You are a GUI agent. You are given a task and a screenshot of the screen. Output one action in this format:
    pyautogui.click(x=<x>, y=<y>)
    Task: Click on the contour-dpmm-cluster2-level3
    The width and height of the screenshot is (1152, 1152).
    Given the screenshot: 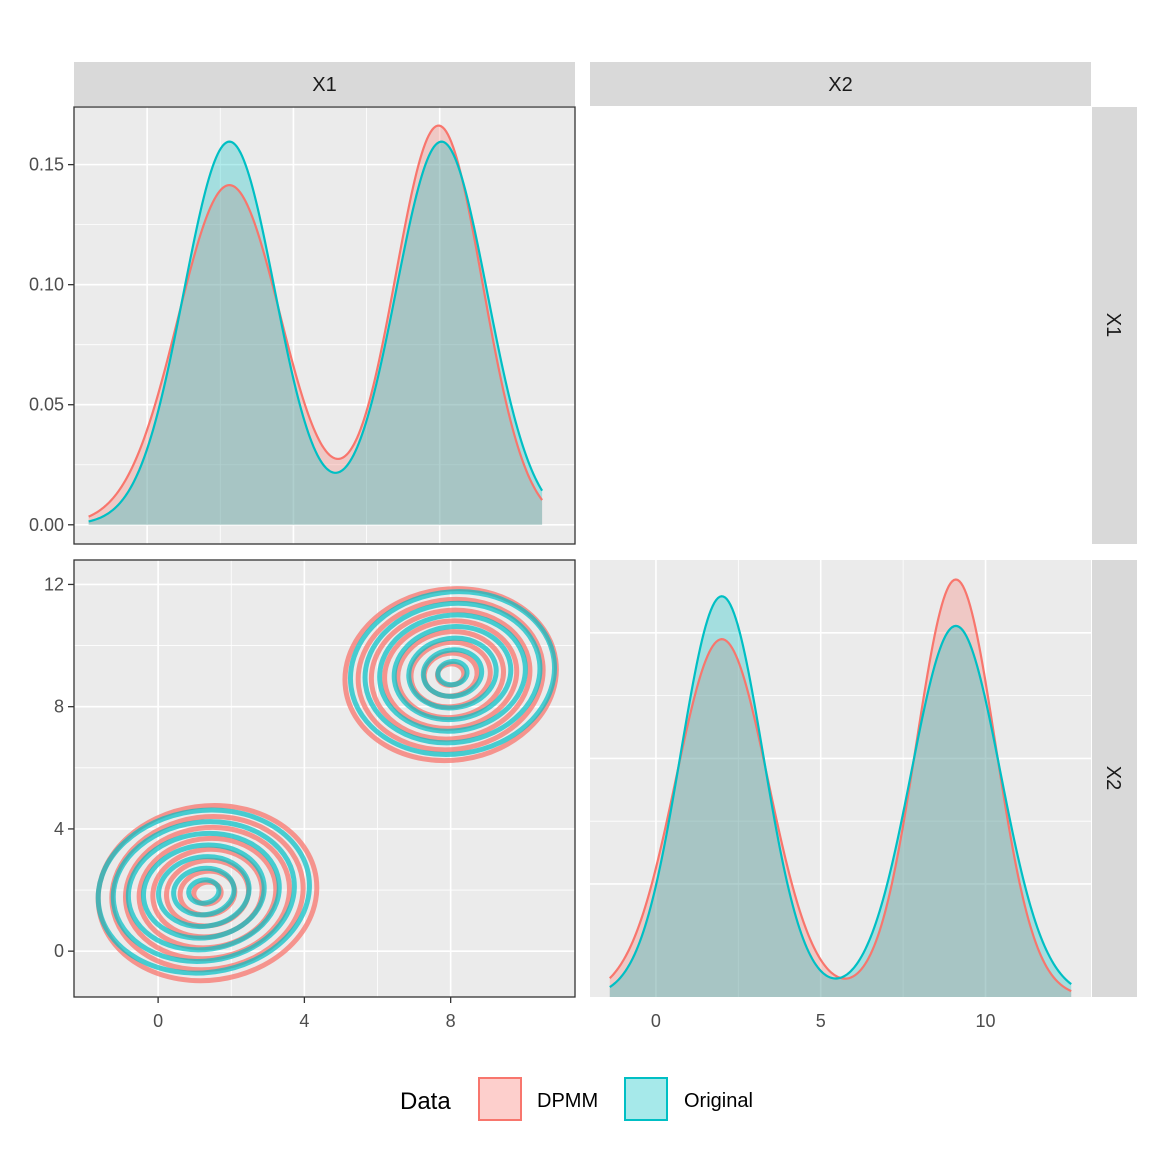 What is the action you would take?
    pyautogui.click(x=450, y=674)
    